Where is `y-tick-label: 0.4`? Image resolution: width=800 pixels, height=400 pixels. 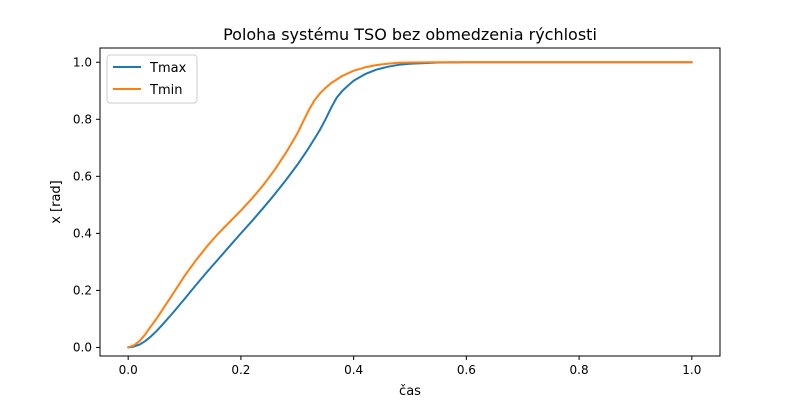
y-tick-label: 0.4 is located at coordinates (82, 233).